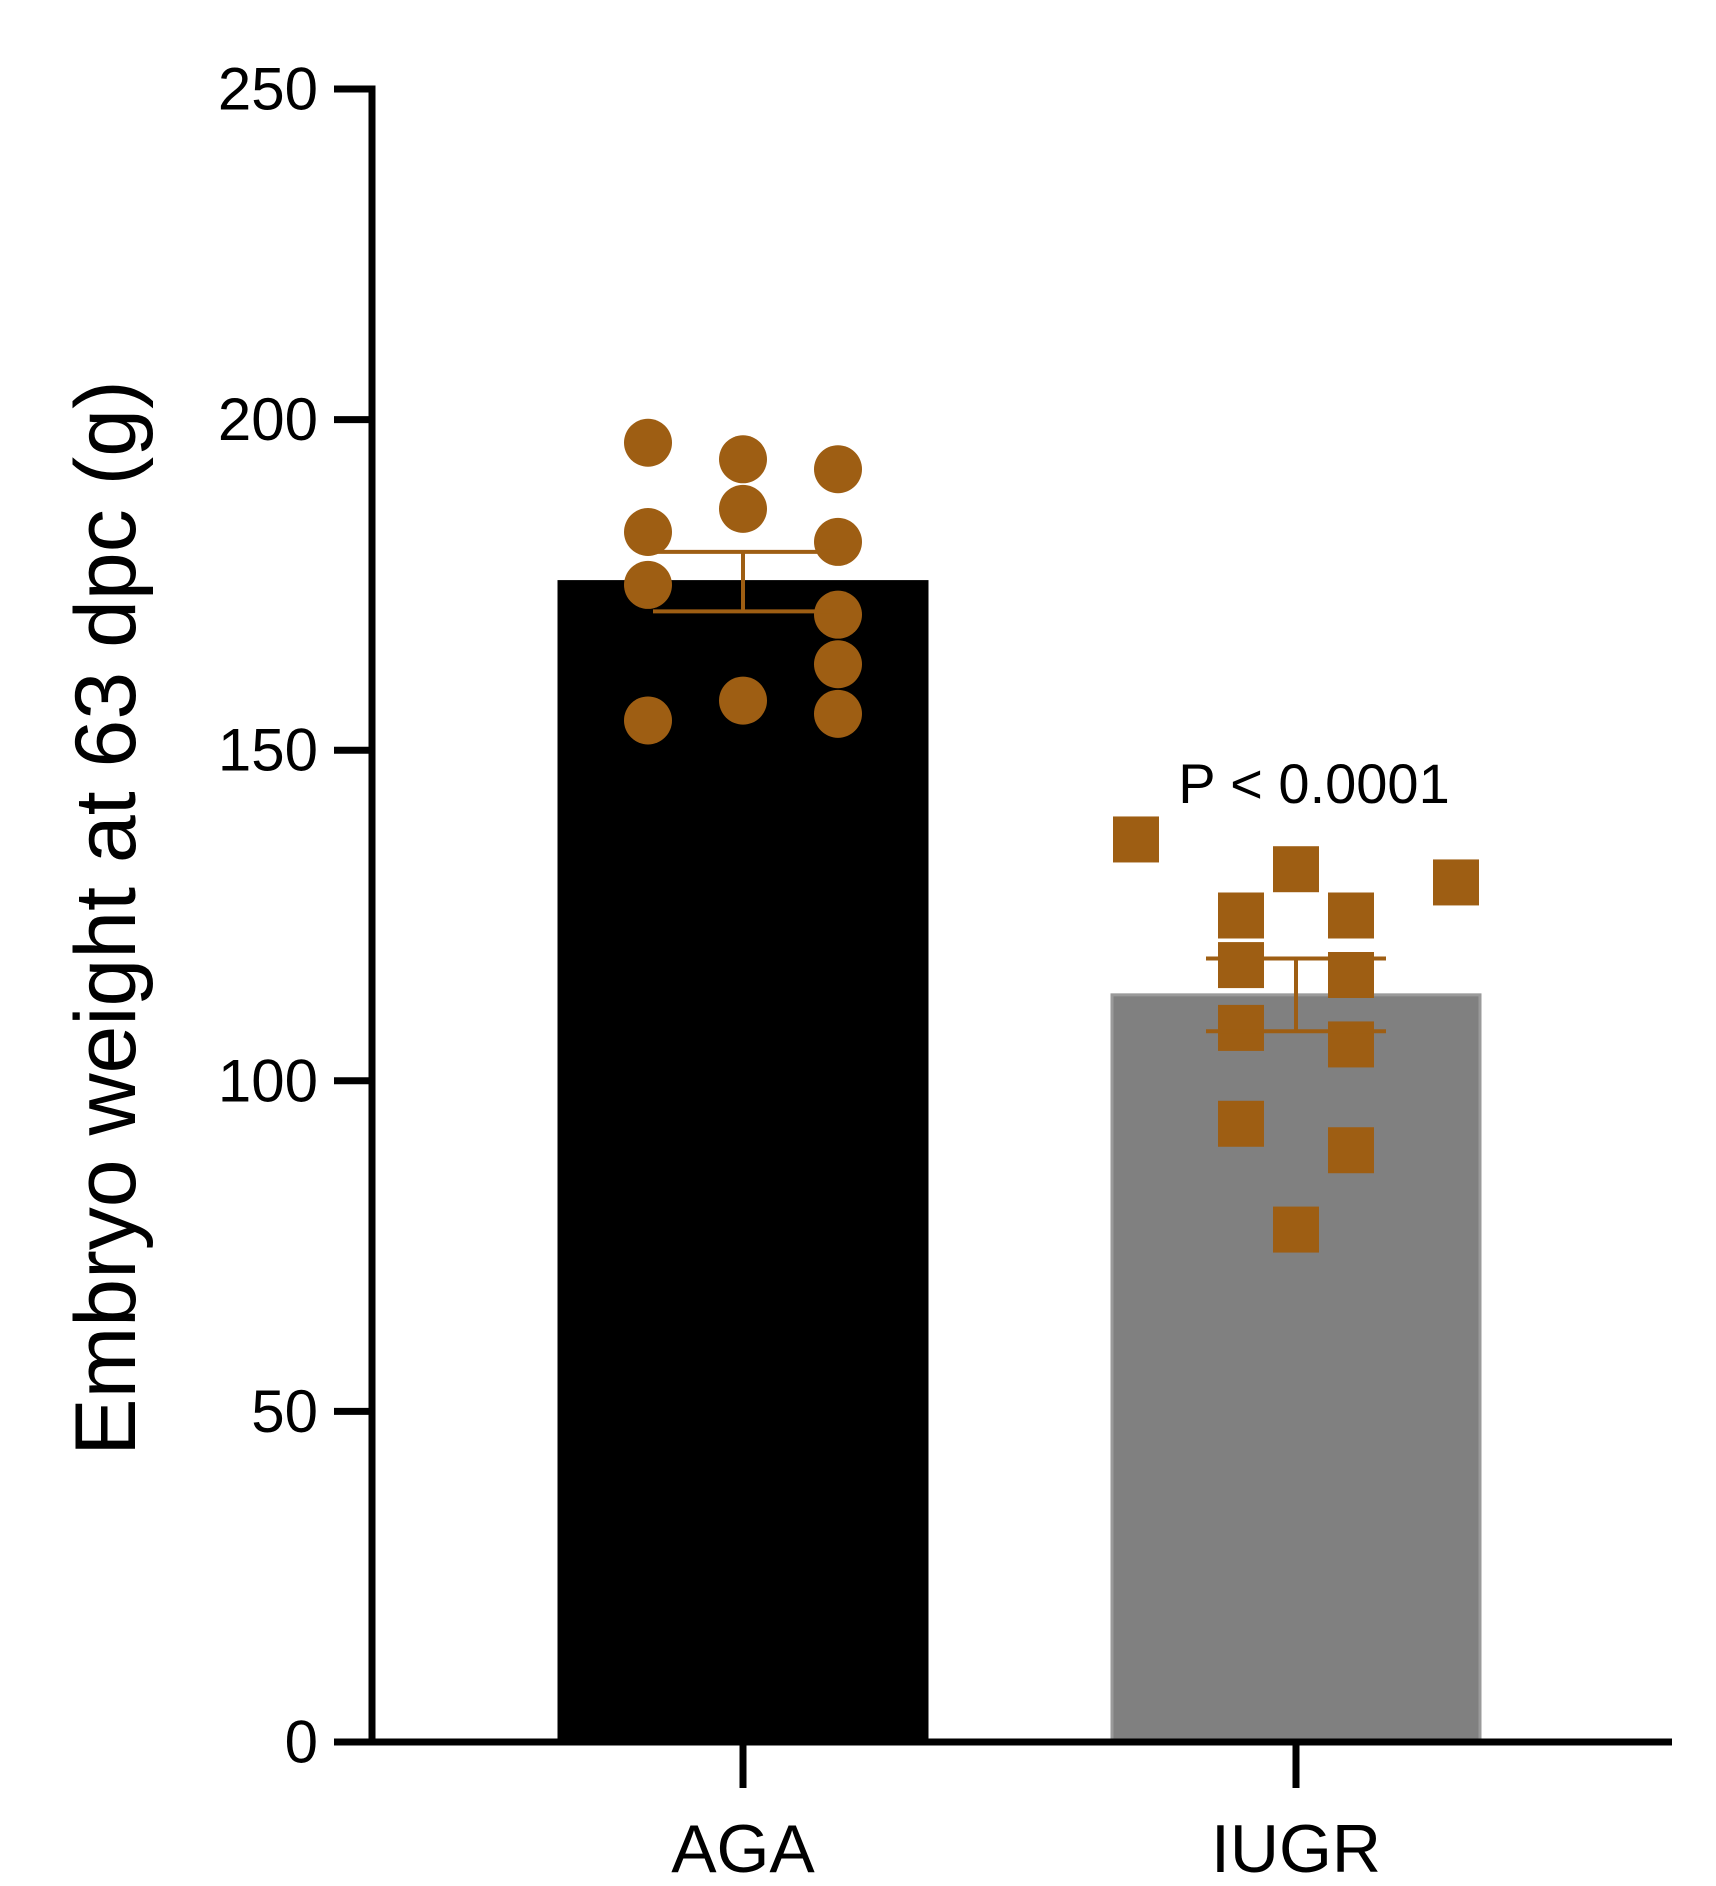  Describe the element at coordinates (1296, 1848) in the screenshot. I see `x-tick-label-iugr: IUGR` at that location.